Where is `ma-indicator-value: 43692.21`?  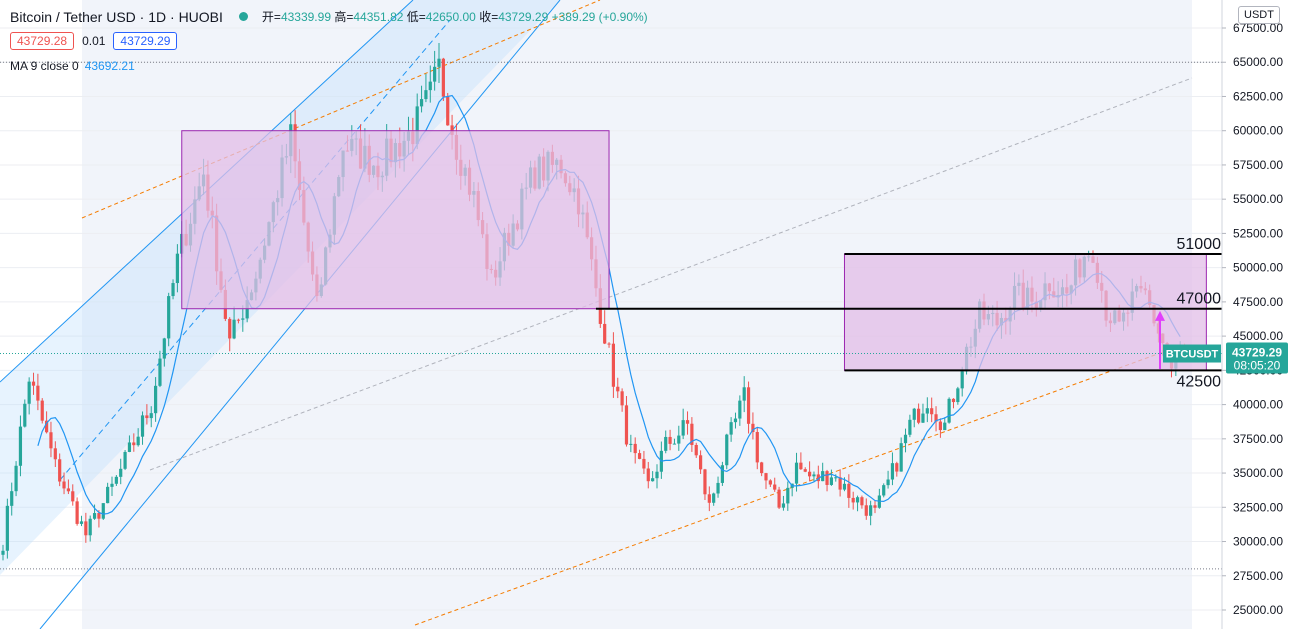
ma-indicator-value: 43692.21 is located at coordinates (109, 66).